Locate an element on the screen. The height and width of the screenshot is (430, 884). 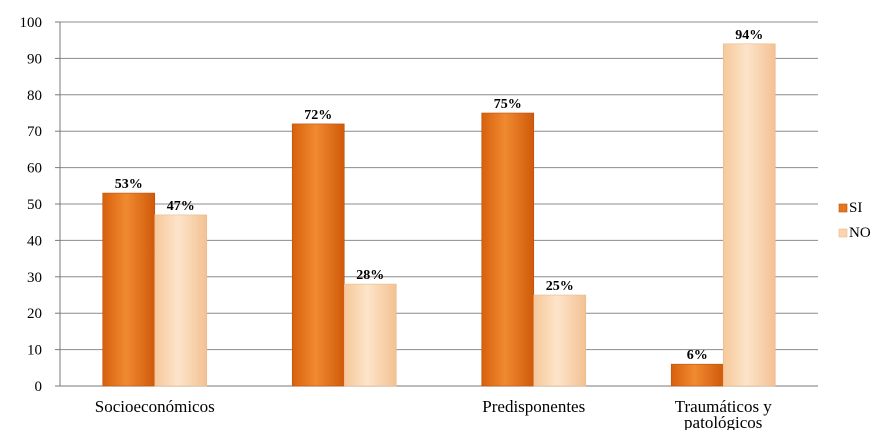
y-tick-label: 30 is located at coordinates (34, 278).